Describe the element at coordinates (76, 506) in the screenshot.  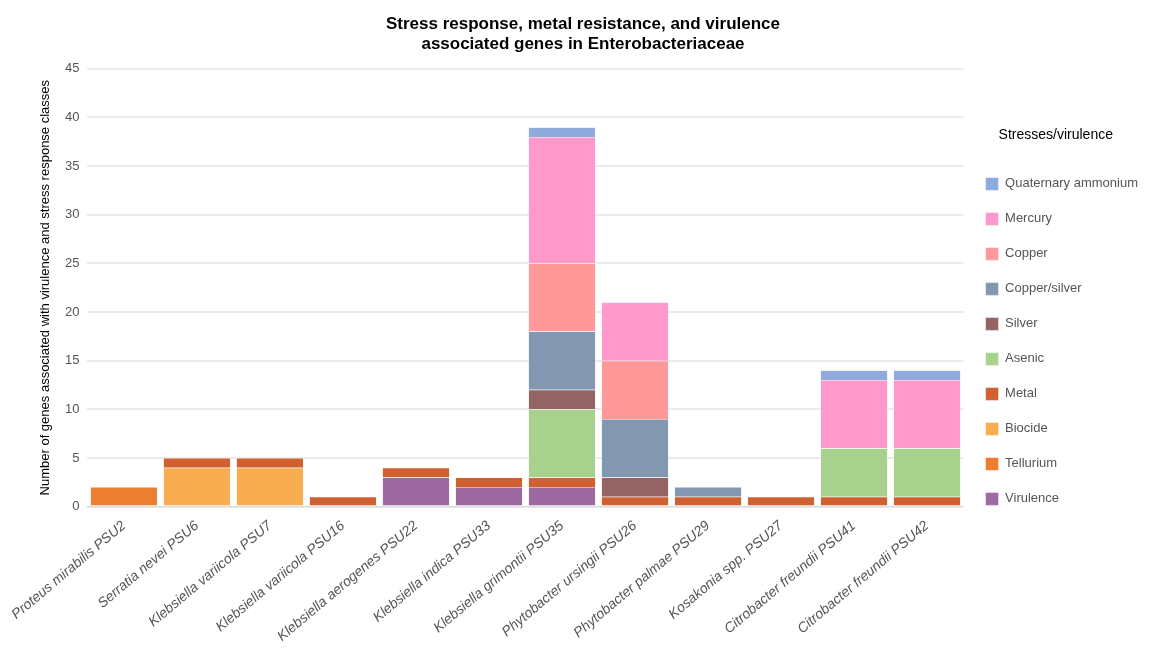
I see `y-tick-label: 0` at that location.